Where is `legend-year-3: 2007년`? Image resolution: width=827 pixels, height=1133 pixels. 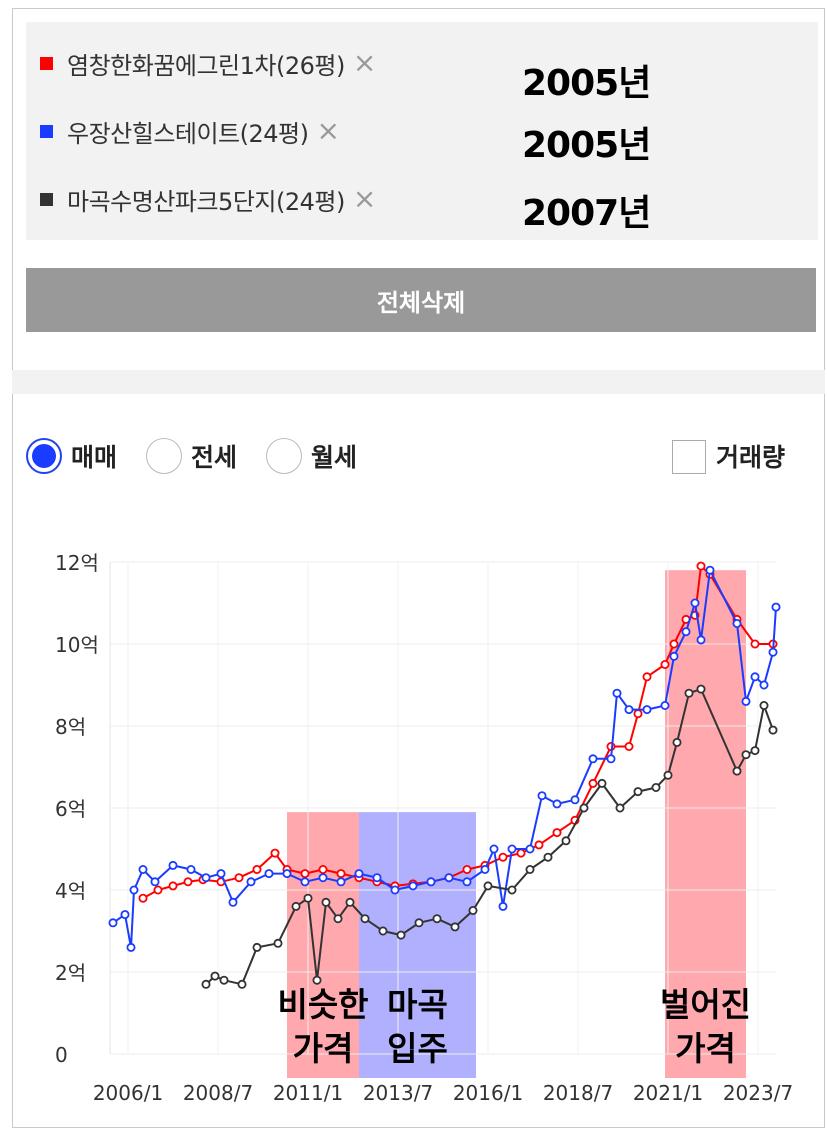
legend-year-3: 2007년 is located at coordinates (586, 213).